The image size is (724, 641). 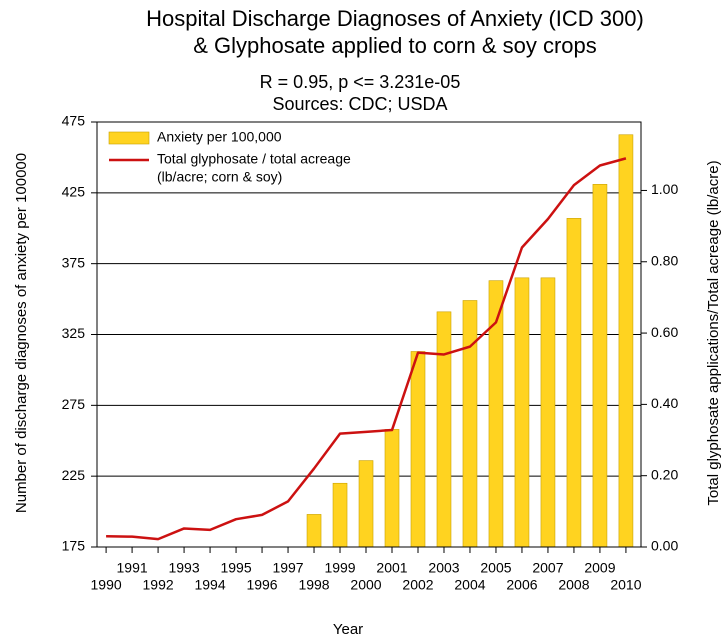 What do you see at coordinates (74, 262) in the screenshot?
I see `y-tick-label: 375` at bounding box center [74, 262].